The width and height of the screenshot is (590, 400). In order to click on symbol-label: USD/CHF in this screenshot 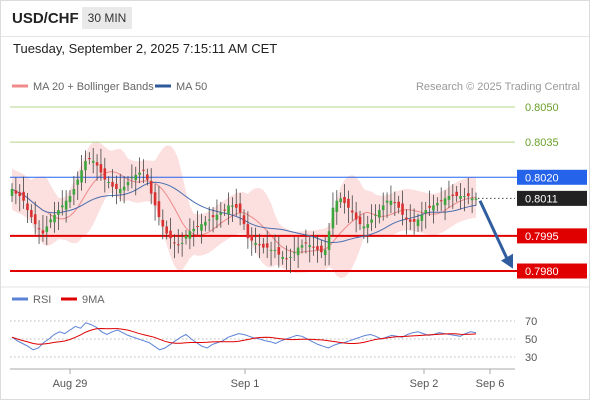, I will do `click(45, 18)`.